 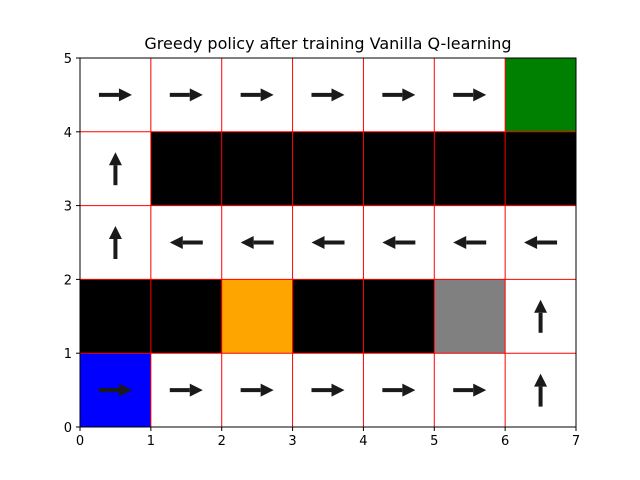 I want to click on x-tick-label: 2, so click(x=222, y=441).